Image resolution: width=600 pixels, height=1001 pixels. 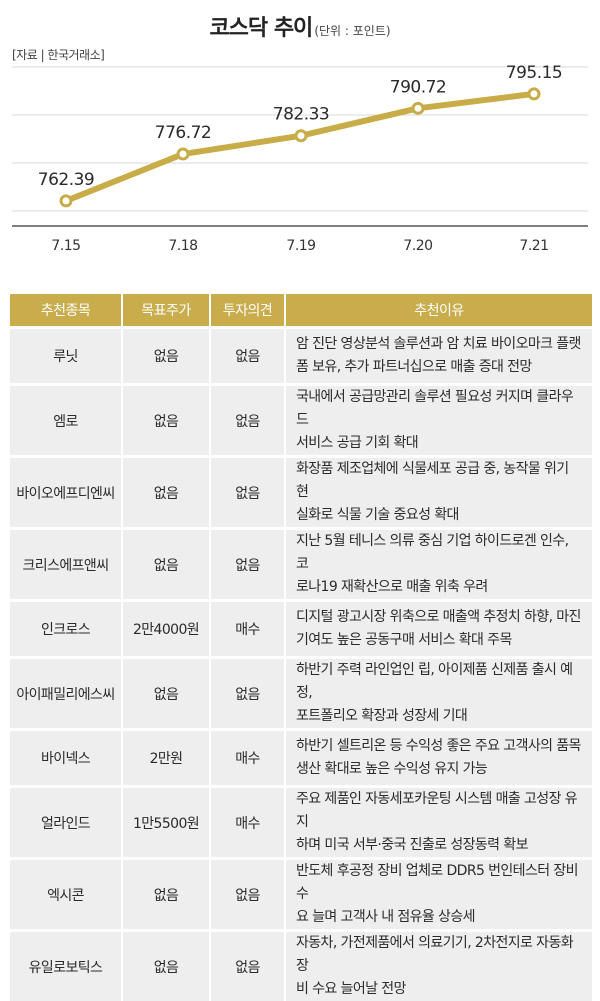 I want to click on reason-line: 비 수요 늘어날 전망, so click(x=440, y=989).